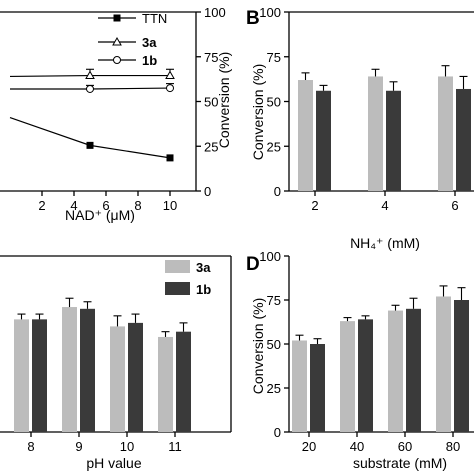  What do you see at coordinates (73, 205) in the screenshot?
I see `panel-a-x-tick-label: 4` at bounding box center [73, 205].